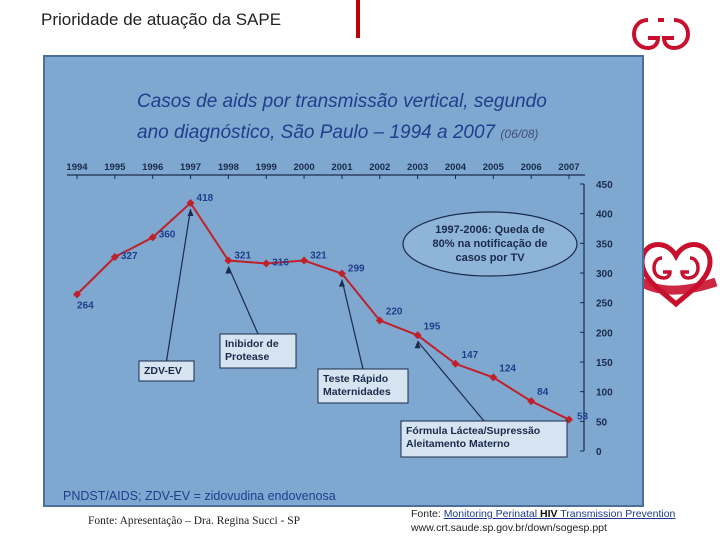 Image resolution: width=720 pixels, height=540 pixels. What do you see at coordinates (432, 326) in the screenshot?
I see `data-label: 195` at bounding box center [432, 326].